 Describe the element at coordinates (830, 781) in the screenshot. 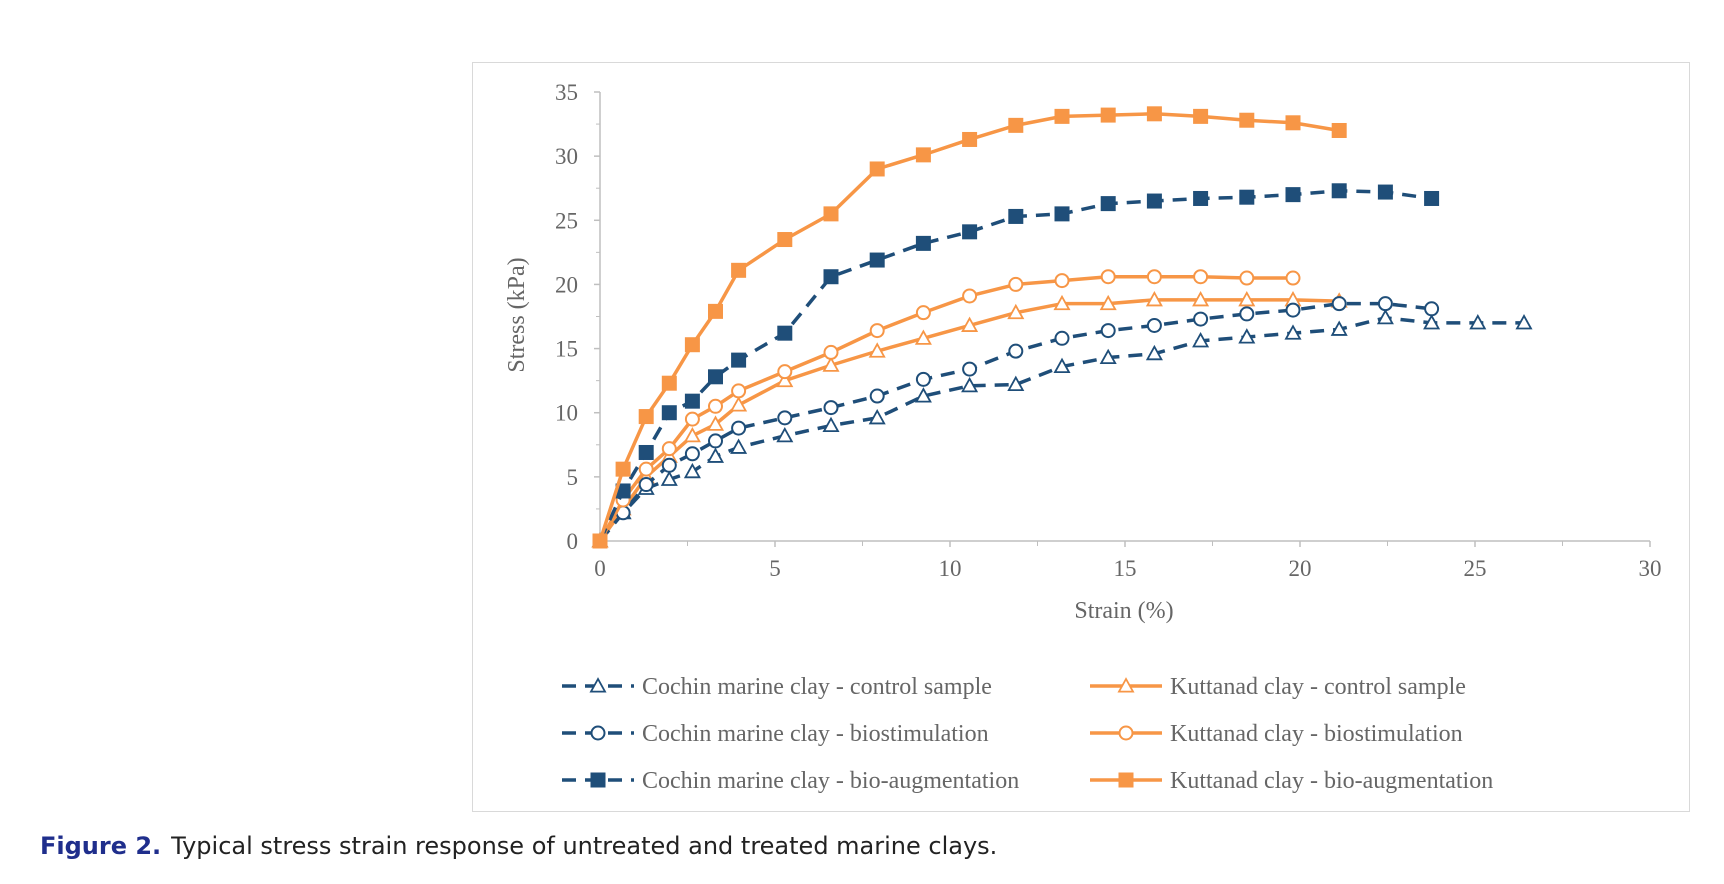

I see `legend-label: Cochin marine clay - bio-augmentation` at that location.